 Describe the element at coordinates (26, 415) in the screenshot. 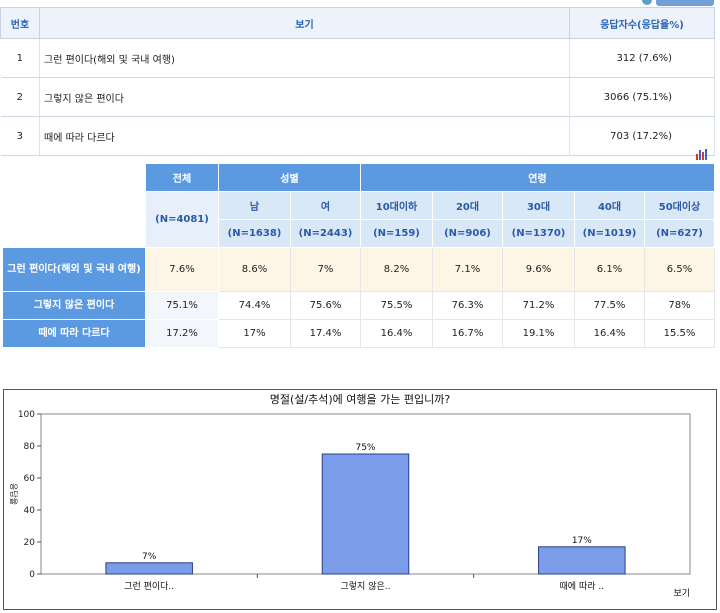

I see `y-tick-label: 100` at that location.